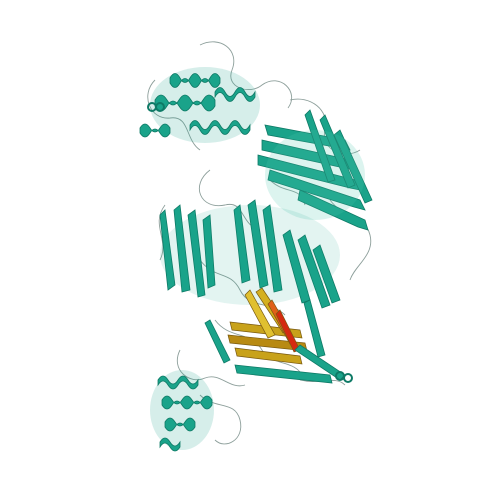 Image resolution: width=500 pixels, height=500 pixels. I want to click on domain-upper-right-sheets, so click(315, 170).